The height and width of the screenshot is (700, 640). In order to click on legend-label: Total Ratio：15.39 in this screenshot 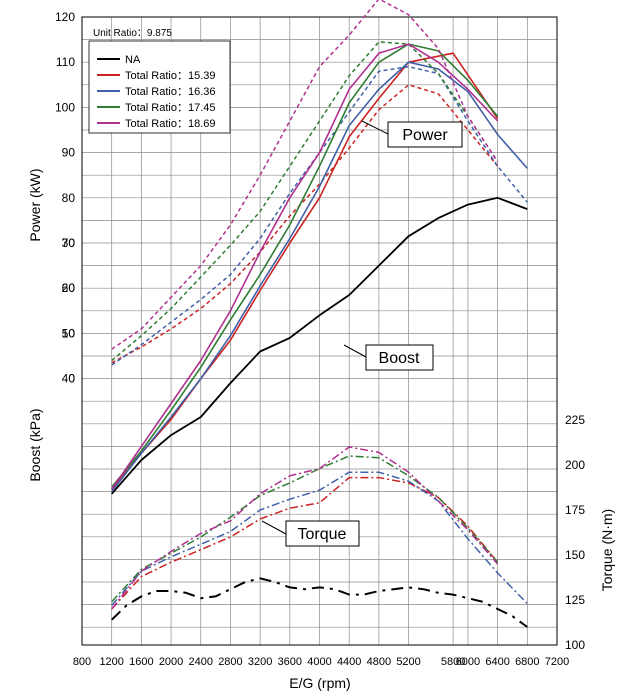, I will do `click(170, 76)`.